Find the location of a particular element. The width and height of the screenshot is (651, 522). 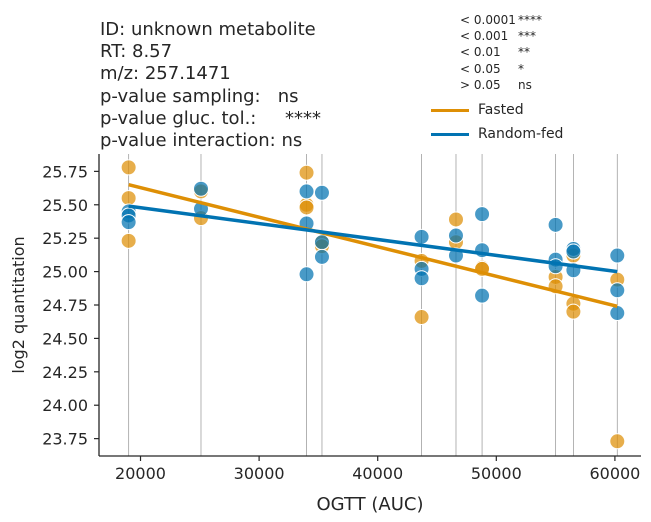

significance-threshold: < 0.05 is located at coordinates (480, 69).